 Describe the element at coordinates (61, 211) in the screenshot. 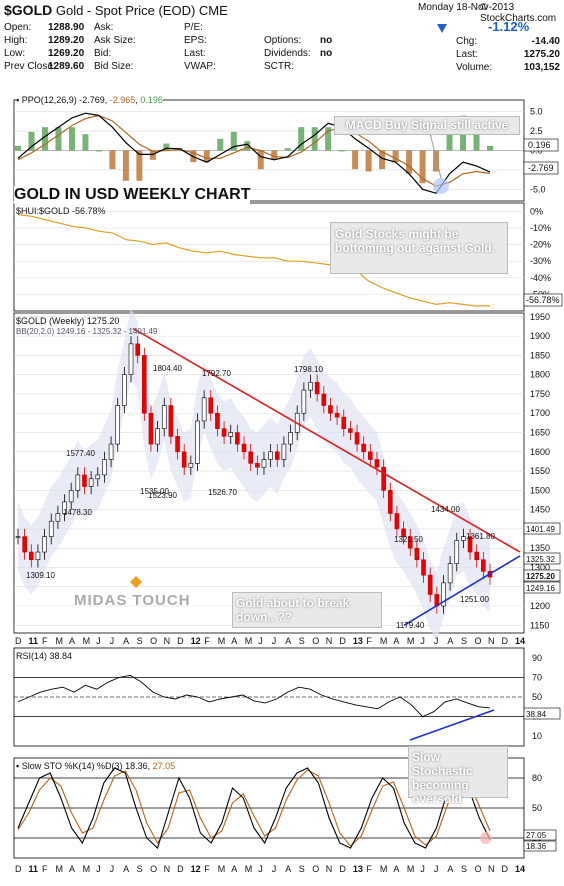

I see `ratio-title: $HUI:$GOLD -56.78%` at that location.